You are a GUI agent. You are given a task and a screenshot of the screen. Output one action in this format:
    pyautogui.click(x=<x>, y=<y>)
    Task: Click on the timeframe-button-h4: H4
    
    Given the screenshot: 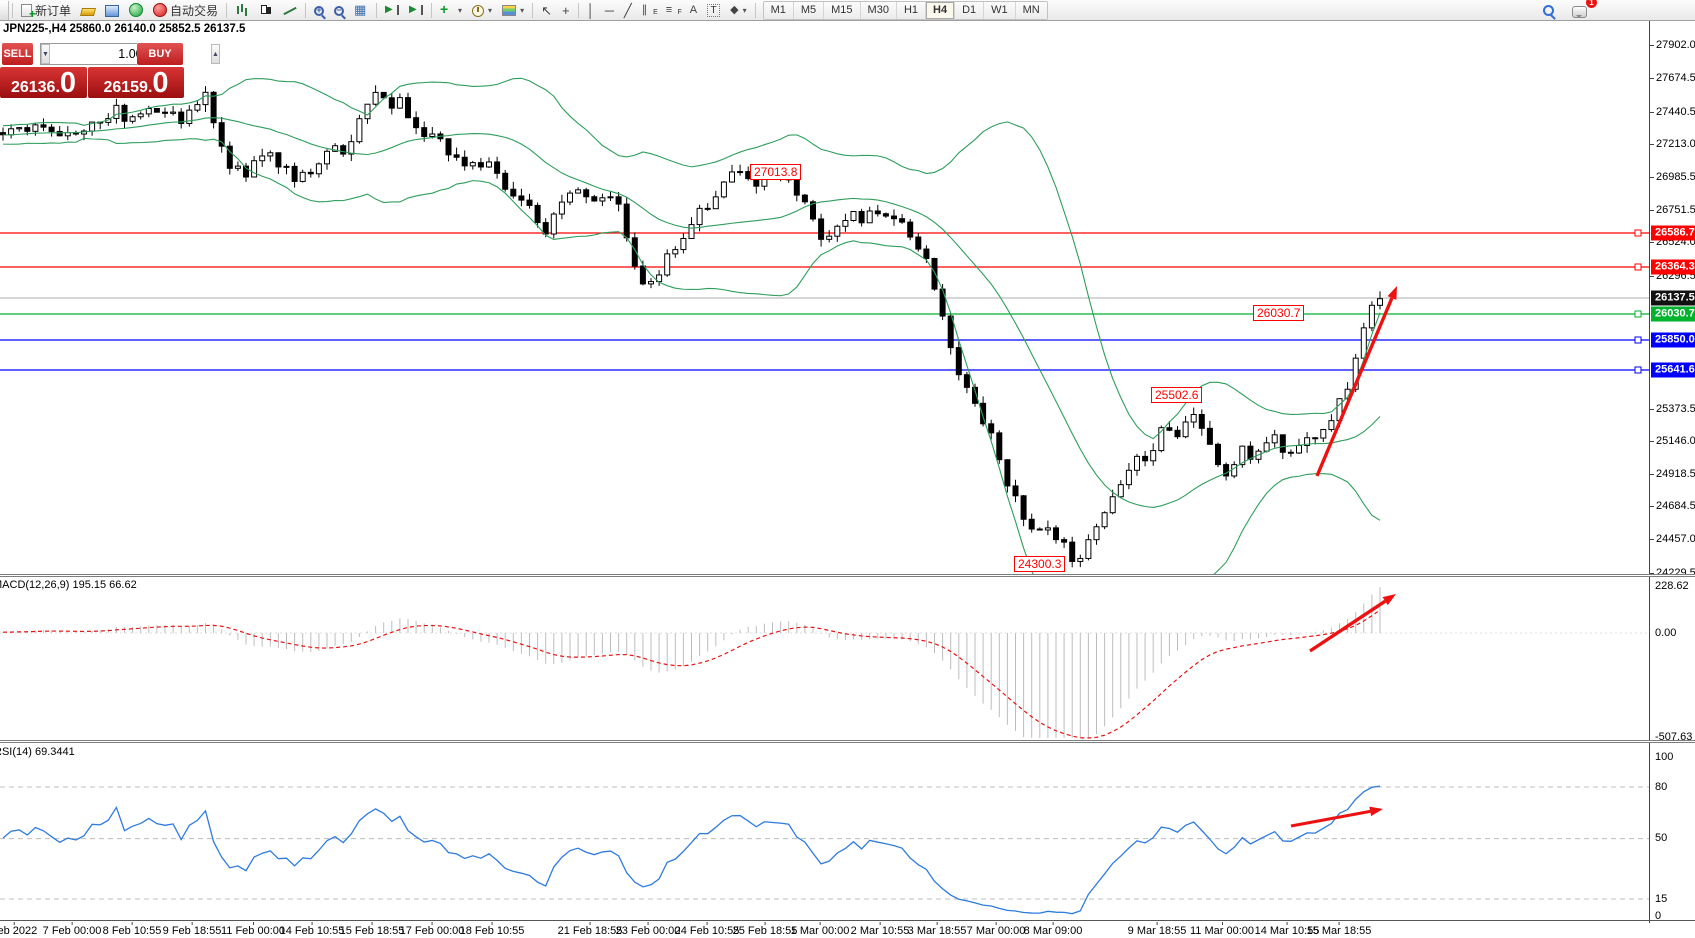 What is the action you would take?
    pyautogui.click(x=941, y=10)
    